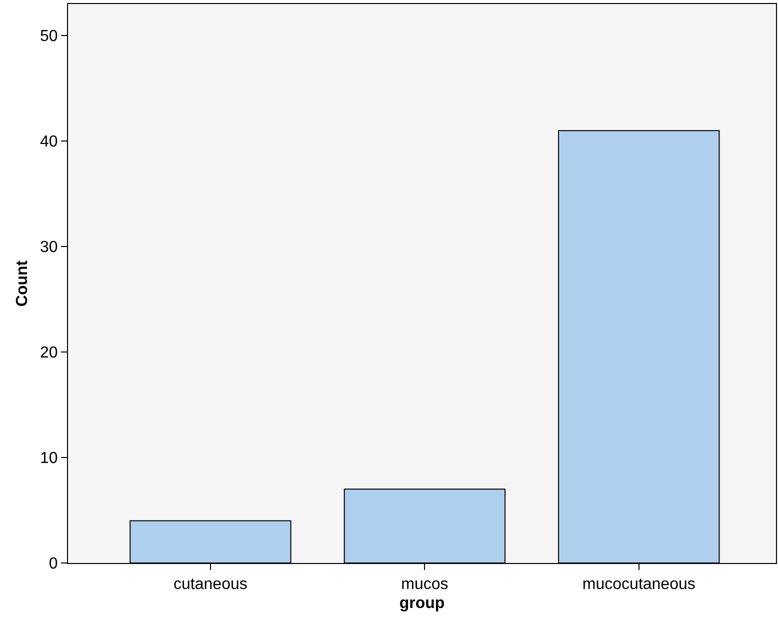 The width and height of the screenshot is (778, 626). What do you see at coordinates (22, 283) in the screenshot?
I see `y-axis-title: Count` at bounding box center [22, 283].